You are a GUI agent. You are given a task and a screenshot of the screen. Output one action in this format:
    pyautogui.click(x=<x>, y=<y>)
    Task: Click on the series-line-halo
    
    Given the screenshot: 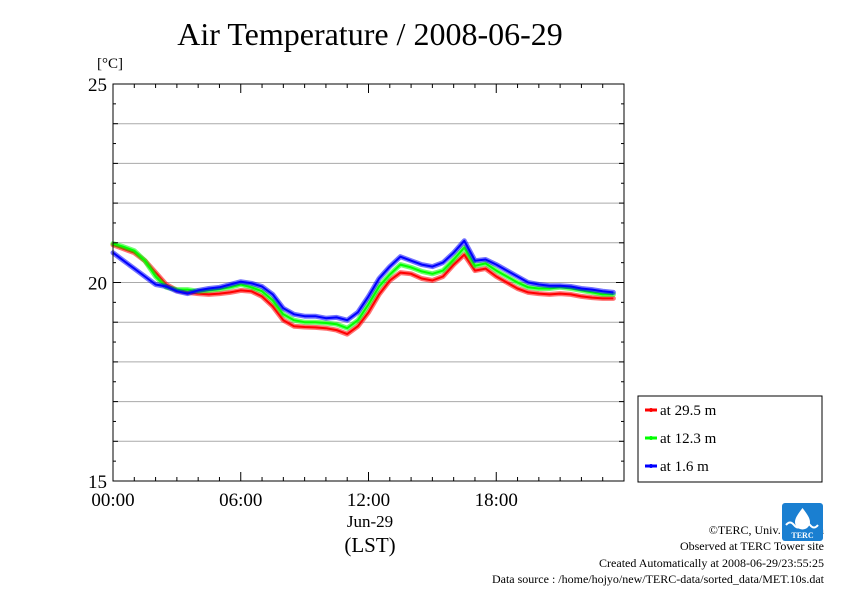 What is the action you would take?
    pyautogui.click(x=363, y=280)
    